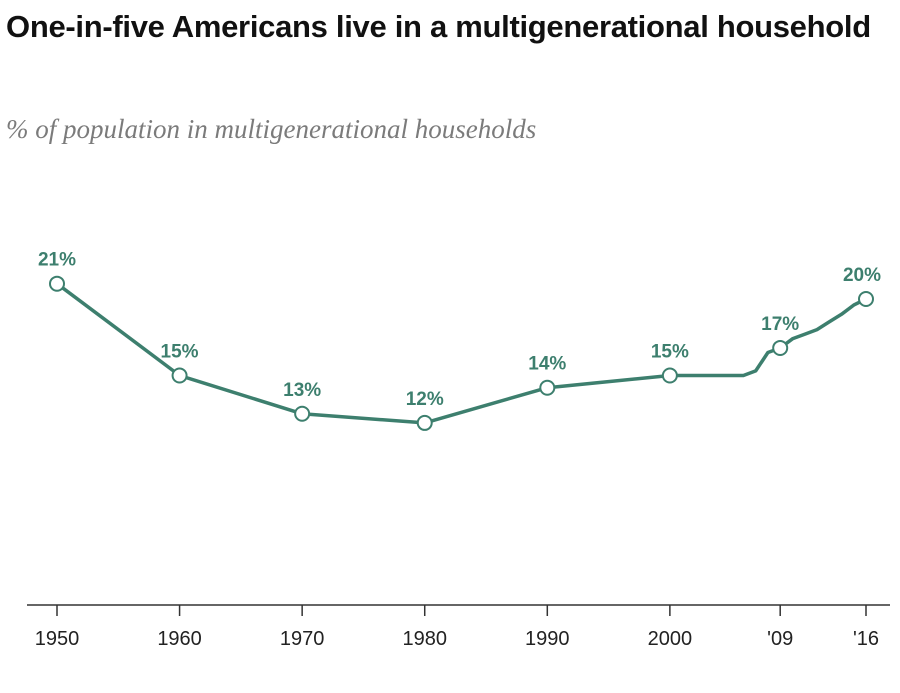 This screenshot has height=693, width=900. I want to click on data-label: 17%, so click(780, 324).